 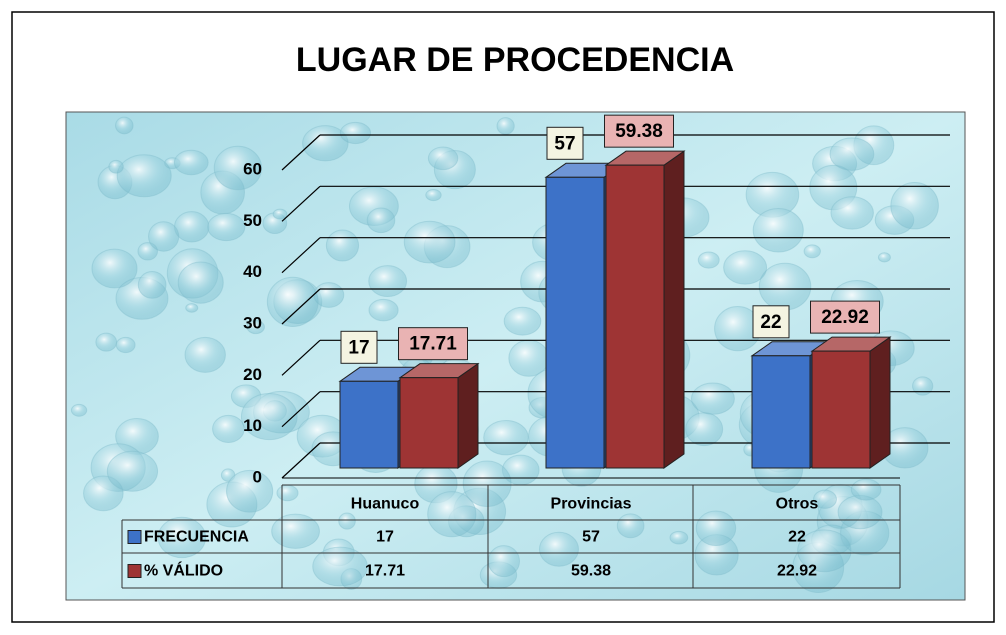 I want to click on value-label: 17.71, so click(x=433, y=344).